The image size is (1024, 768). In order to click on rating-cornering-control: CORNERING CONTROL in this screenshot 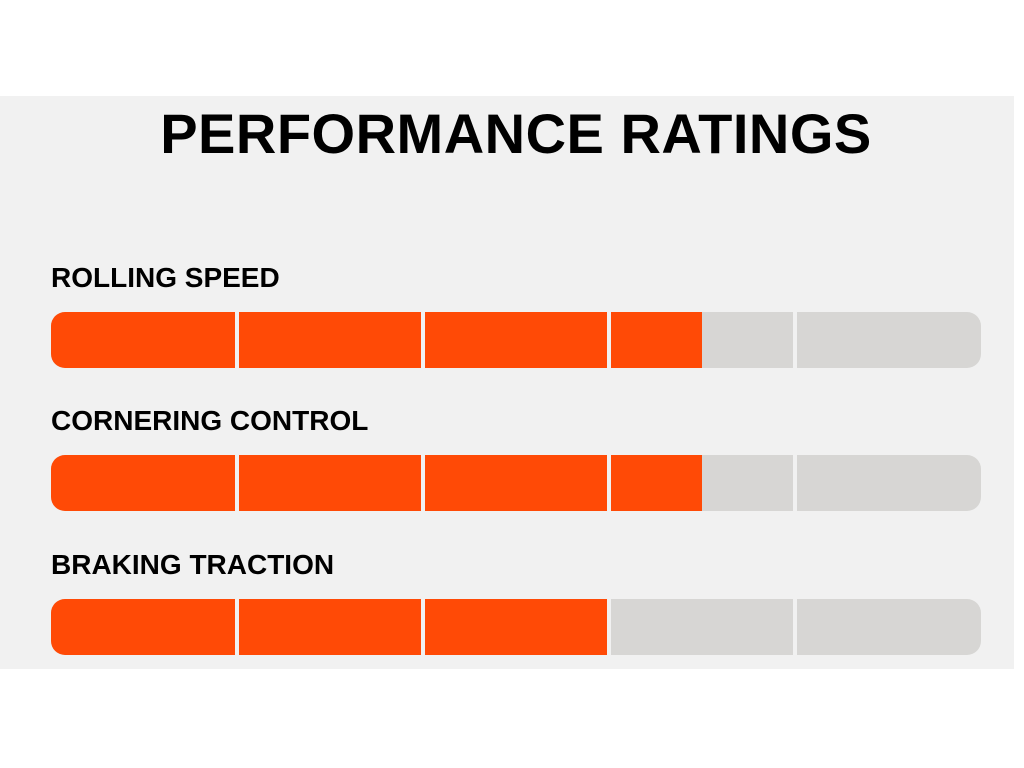, I will do `click(516, 458)`.